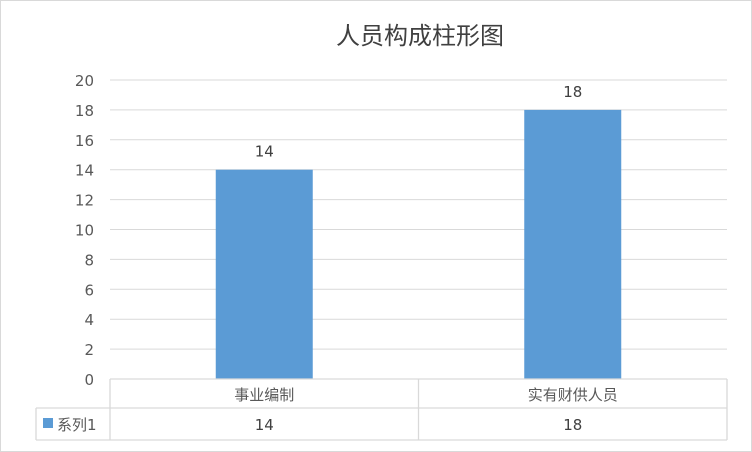 The image size is (752, 452). Describe the element at coordinates (264, 425) in the screenshot. I see `table-value: 14` at that location.